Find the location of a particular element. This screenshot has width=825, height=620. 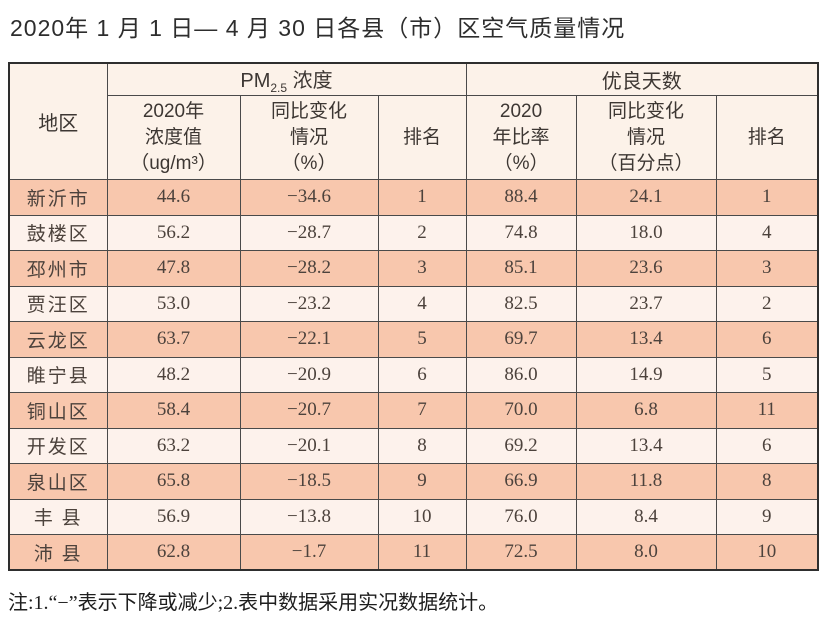

region-cell: 鼓楼区 is located at coordinates (58, 232).